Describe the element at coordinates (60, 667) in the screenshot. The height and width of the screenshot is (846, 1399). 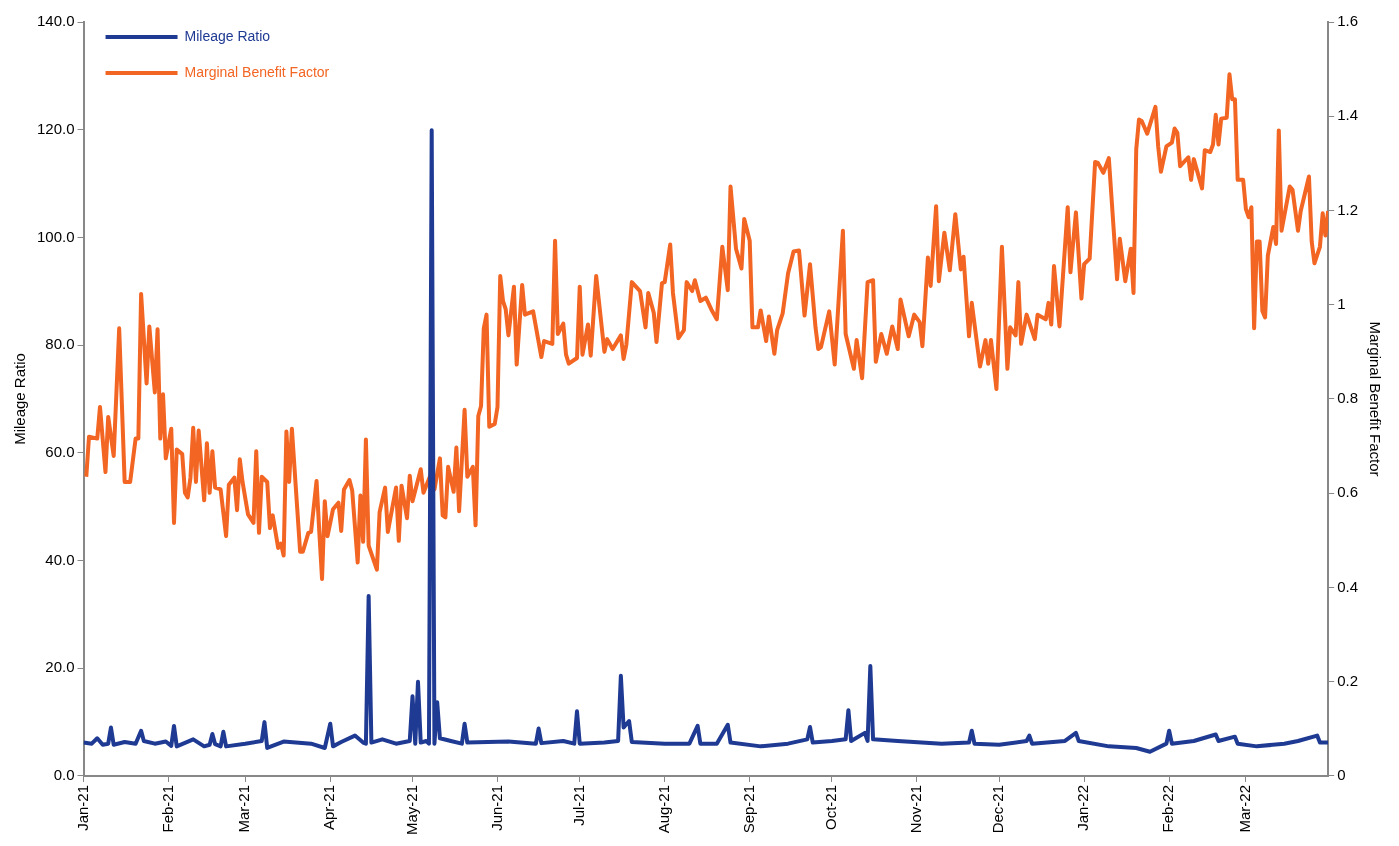
I see `y-tick-label: 20.0` at that location.